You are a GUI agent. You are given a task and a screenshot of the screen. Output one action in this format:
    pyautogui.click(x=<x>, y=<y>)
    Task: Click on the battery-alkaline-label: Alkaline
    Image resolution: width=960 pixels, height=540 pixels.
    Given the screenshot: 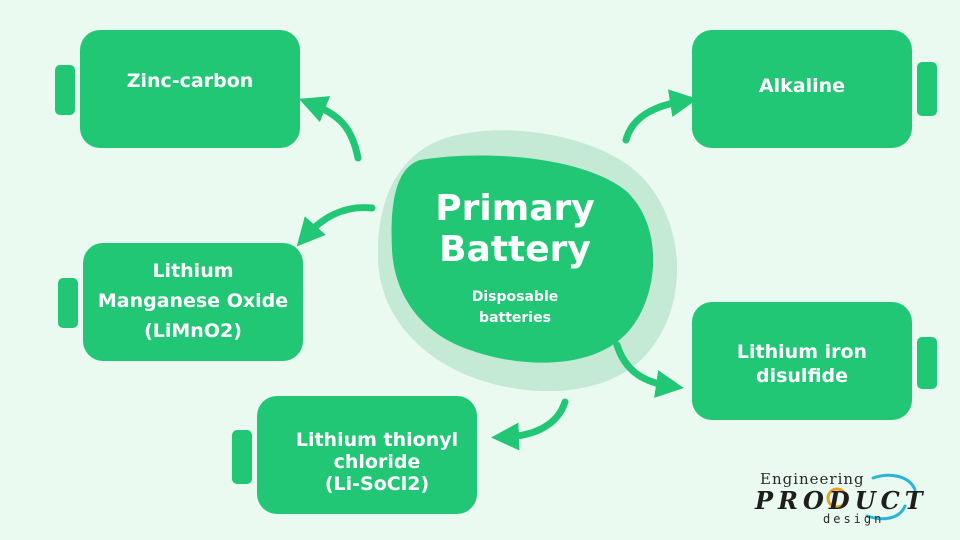 What is the action you would take?
    pyautogui.click(x=802, y=86)
    